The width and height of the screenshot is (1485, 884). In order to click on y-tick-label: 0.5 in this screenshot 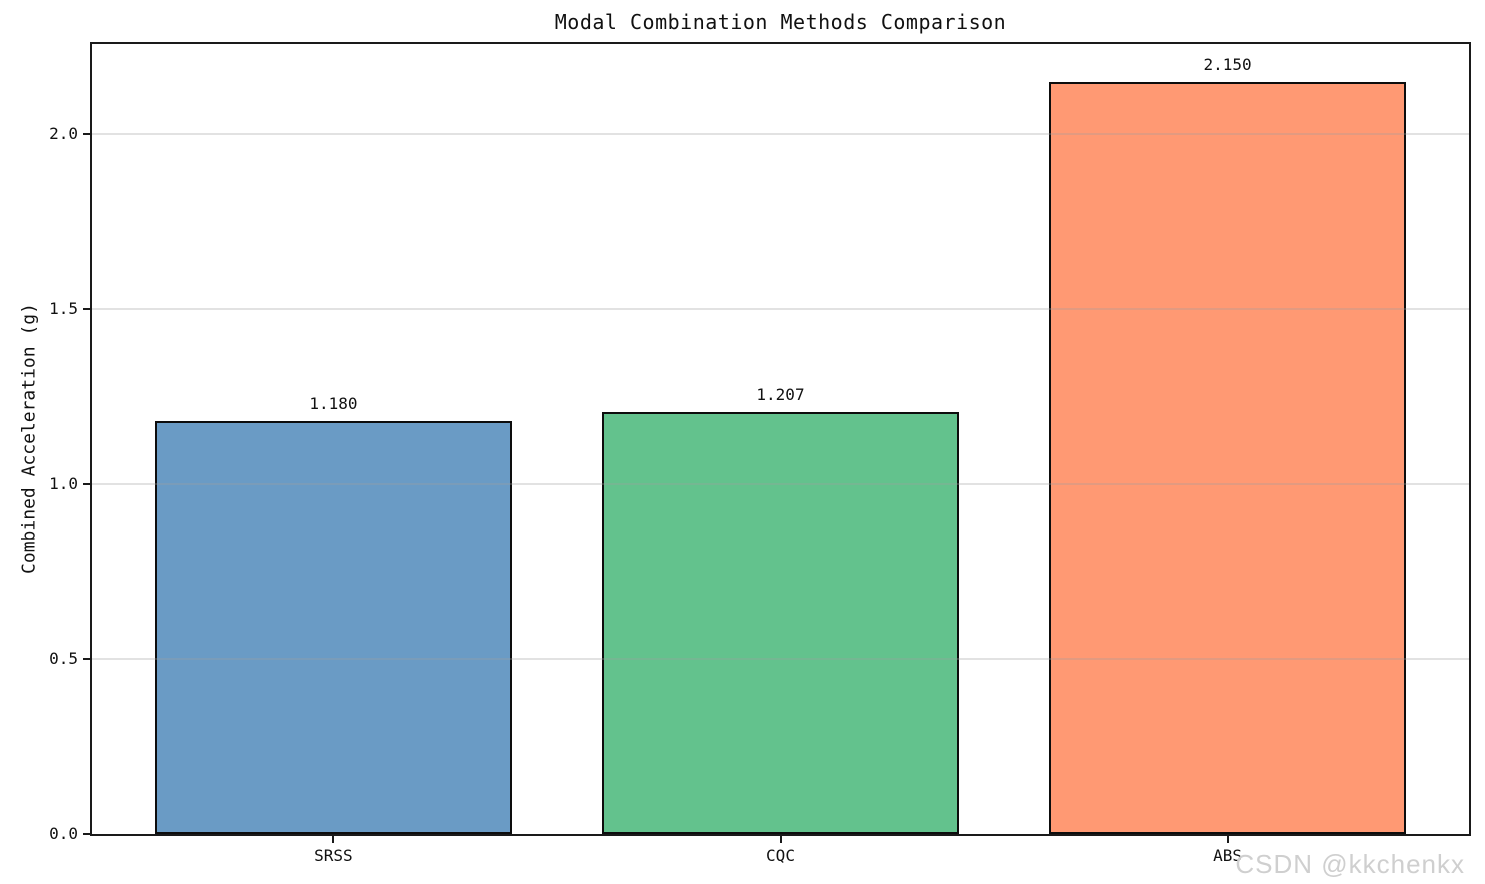, I will do `click(63, 659)`.